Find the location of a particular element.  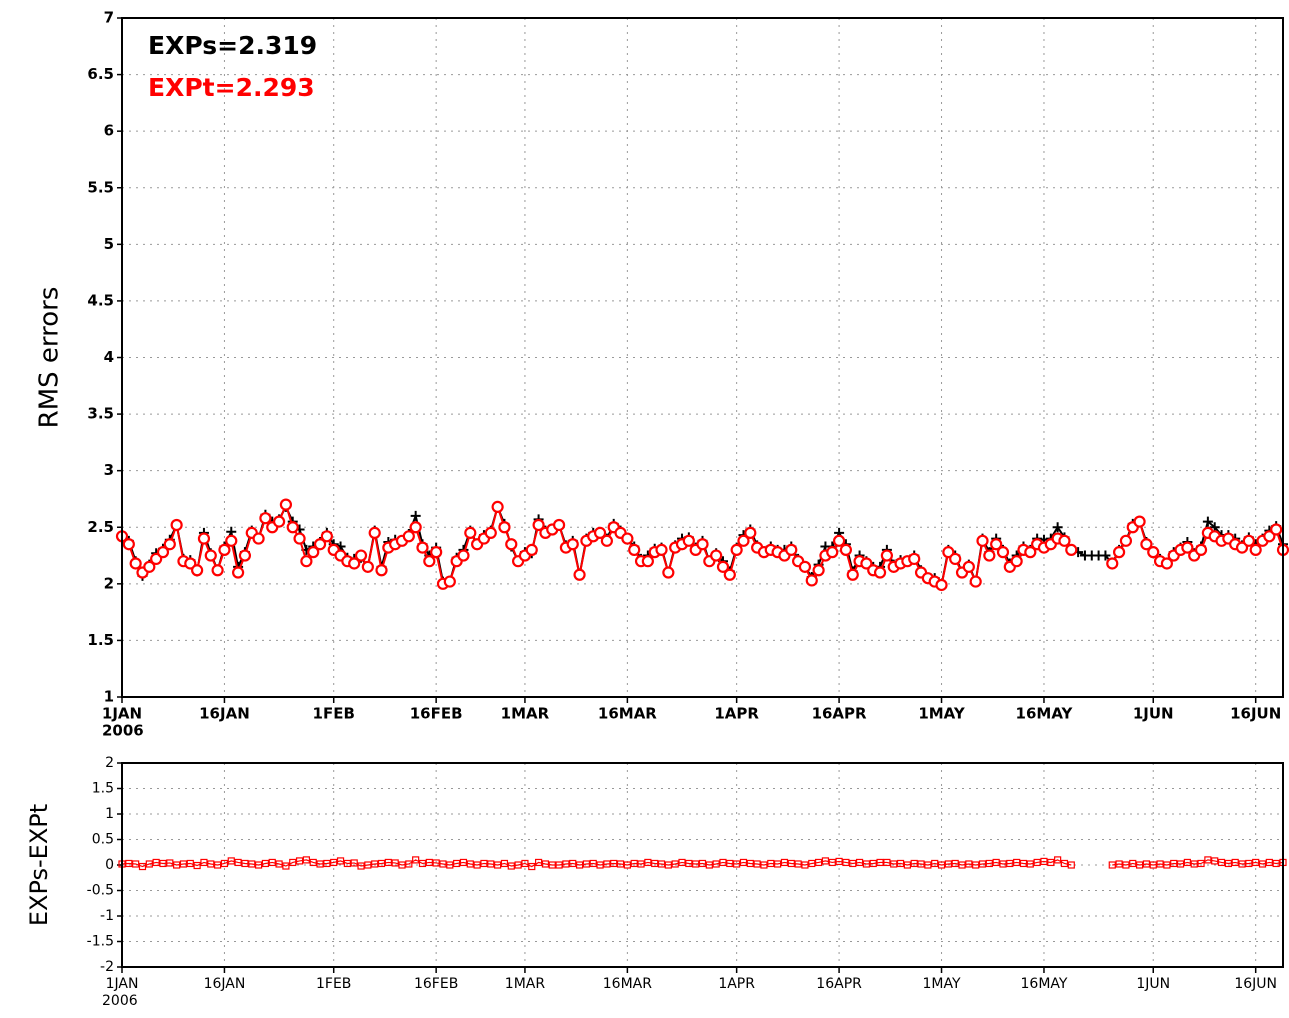

y-tick-label: 2 is located at coordinates (109, 763).